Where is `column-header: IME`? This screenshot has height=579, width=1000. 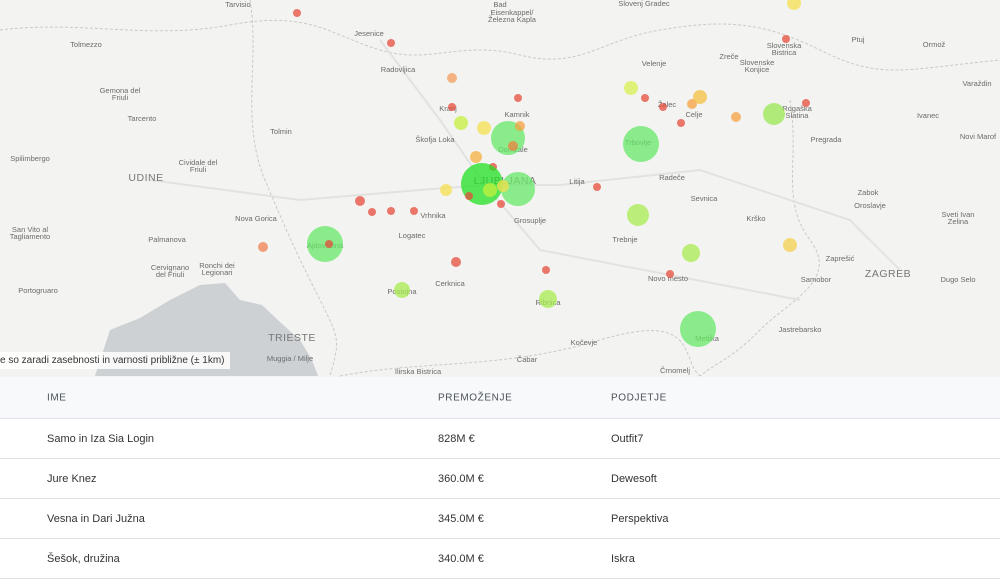
column-header: IME is located at coordinates (57, 397).